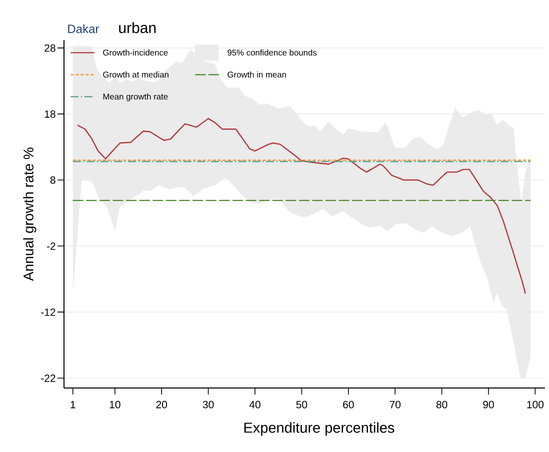  What do you see at coordinates (83, 29) in the screenshot?
I see `chart-title: Dakar` at bounding box center [83, 29].